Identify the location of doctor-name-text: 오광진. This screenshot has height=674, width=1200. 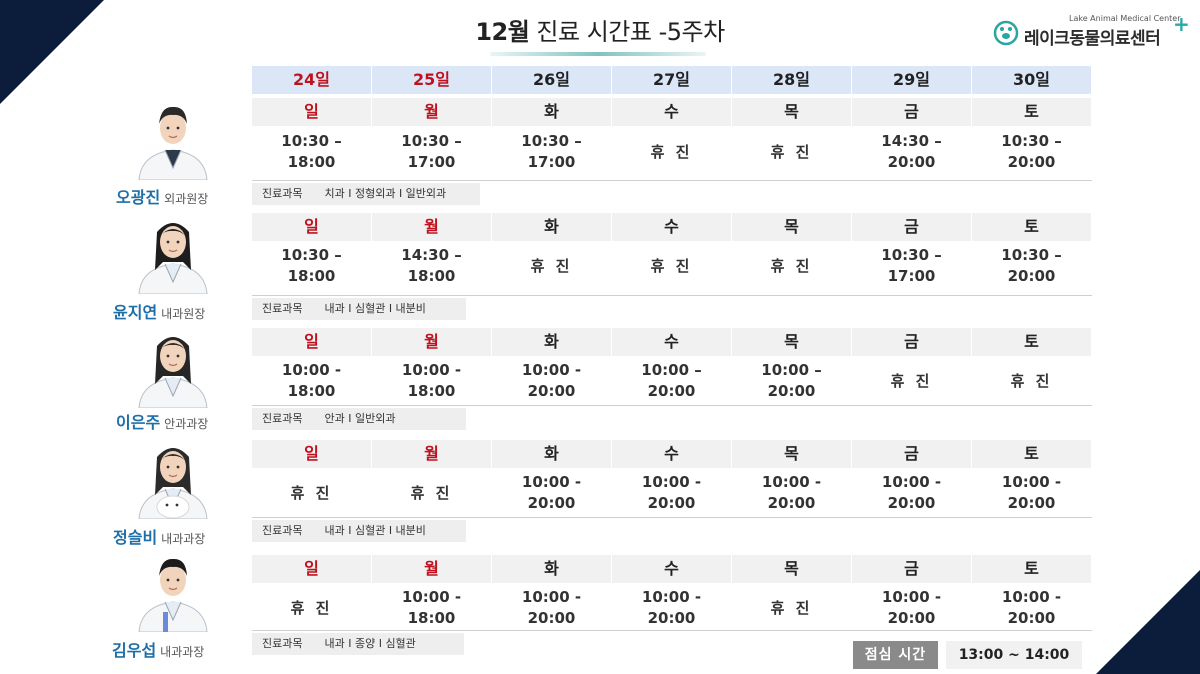
(138, 197).